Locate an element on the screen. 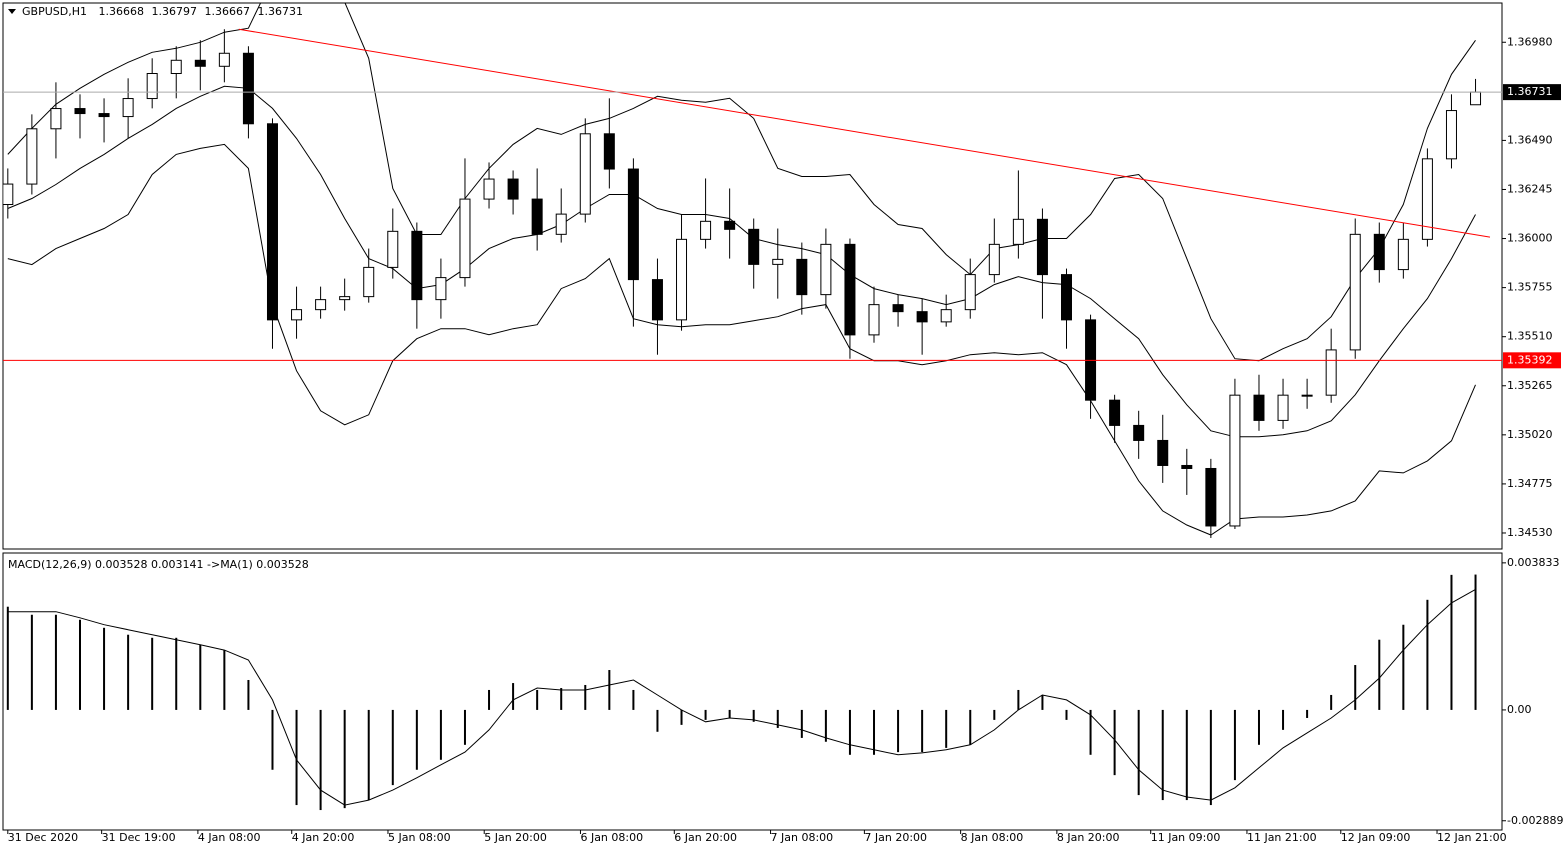 The width and height of the screenshot is (1566, 850). x-tick-label: 11 Jan 21:00 is located at coordinates (1282, 837).